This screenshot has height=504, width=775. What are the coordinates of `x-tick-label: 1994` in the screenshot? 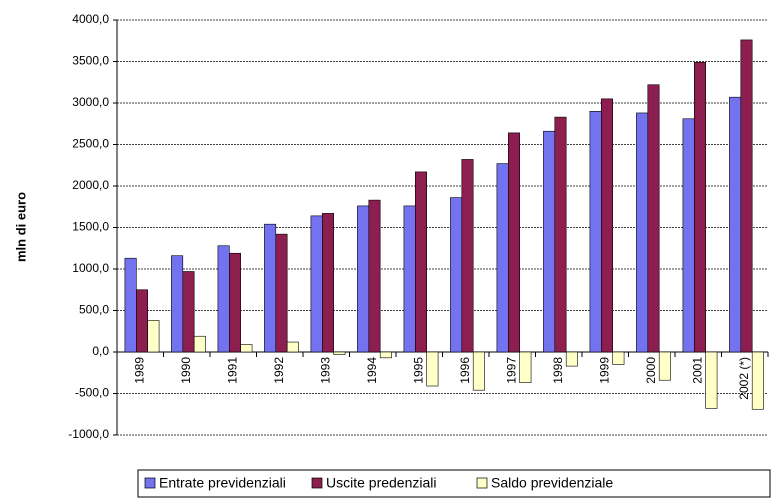 It's located at (372, 370).